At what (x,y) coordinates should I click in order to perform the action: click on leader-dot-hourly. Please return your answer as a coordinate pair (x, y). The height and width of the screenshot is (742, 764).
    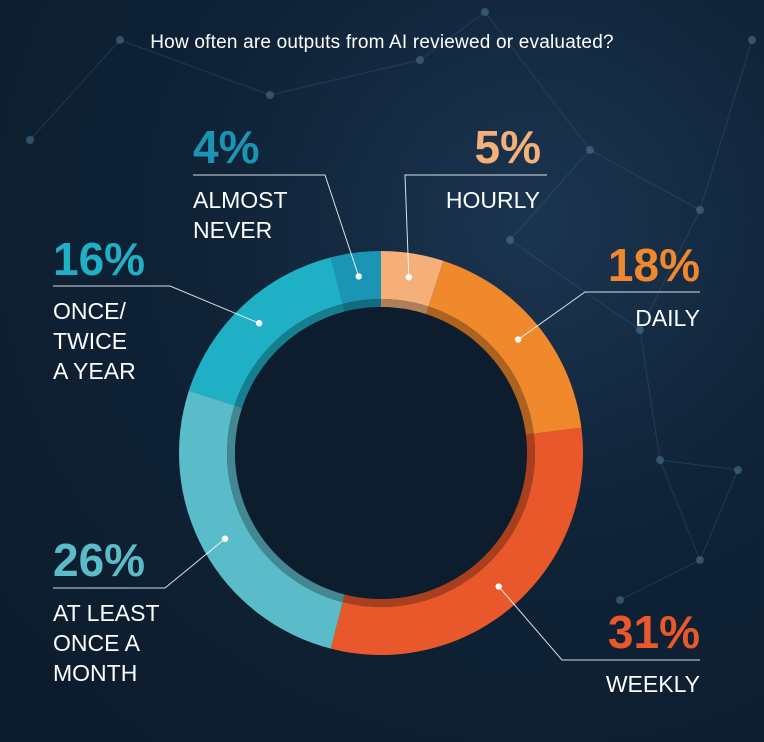
    Looking at the image, I should click on (409, 277).